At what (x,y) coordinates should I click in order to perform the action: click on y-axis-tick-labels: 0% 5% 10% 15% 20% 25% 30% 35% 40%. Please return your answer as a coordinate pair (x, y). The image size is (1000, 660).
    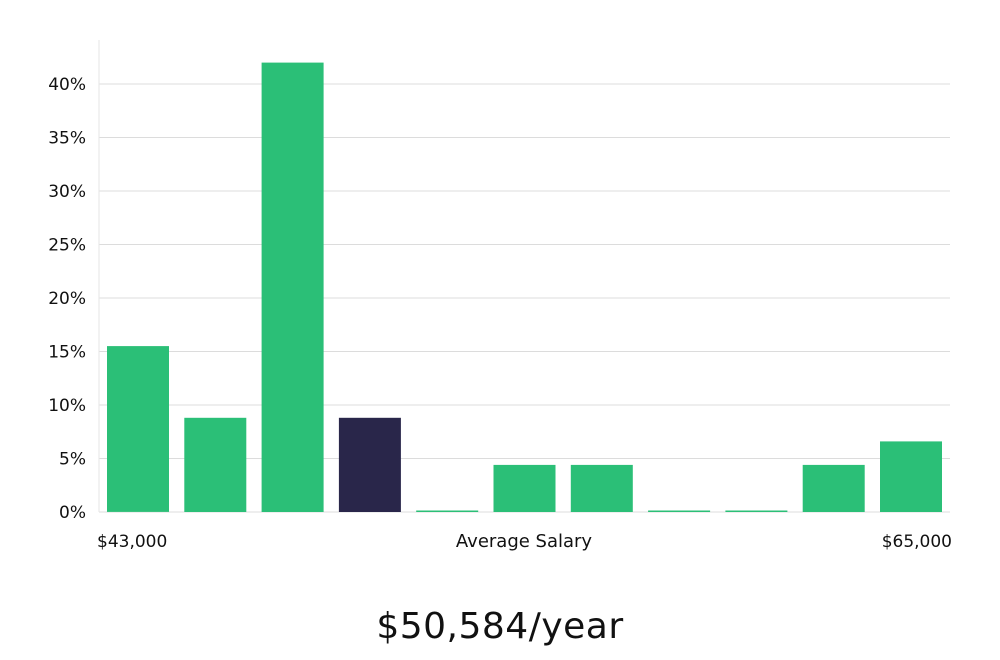
    Looking at the image, I should click on (67, 299).